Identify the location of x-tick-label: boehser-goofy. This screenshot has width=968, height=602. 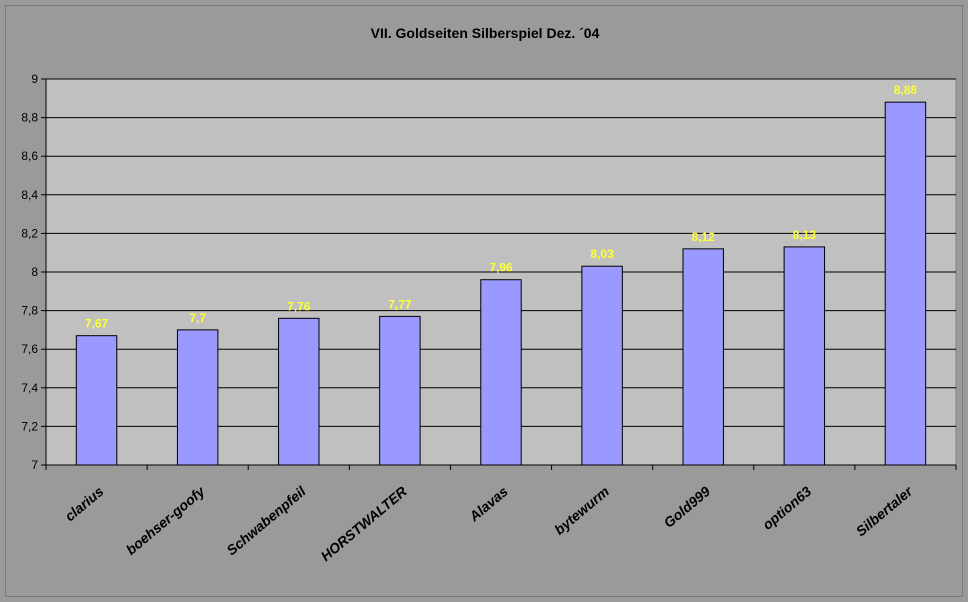
(166, 520).